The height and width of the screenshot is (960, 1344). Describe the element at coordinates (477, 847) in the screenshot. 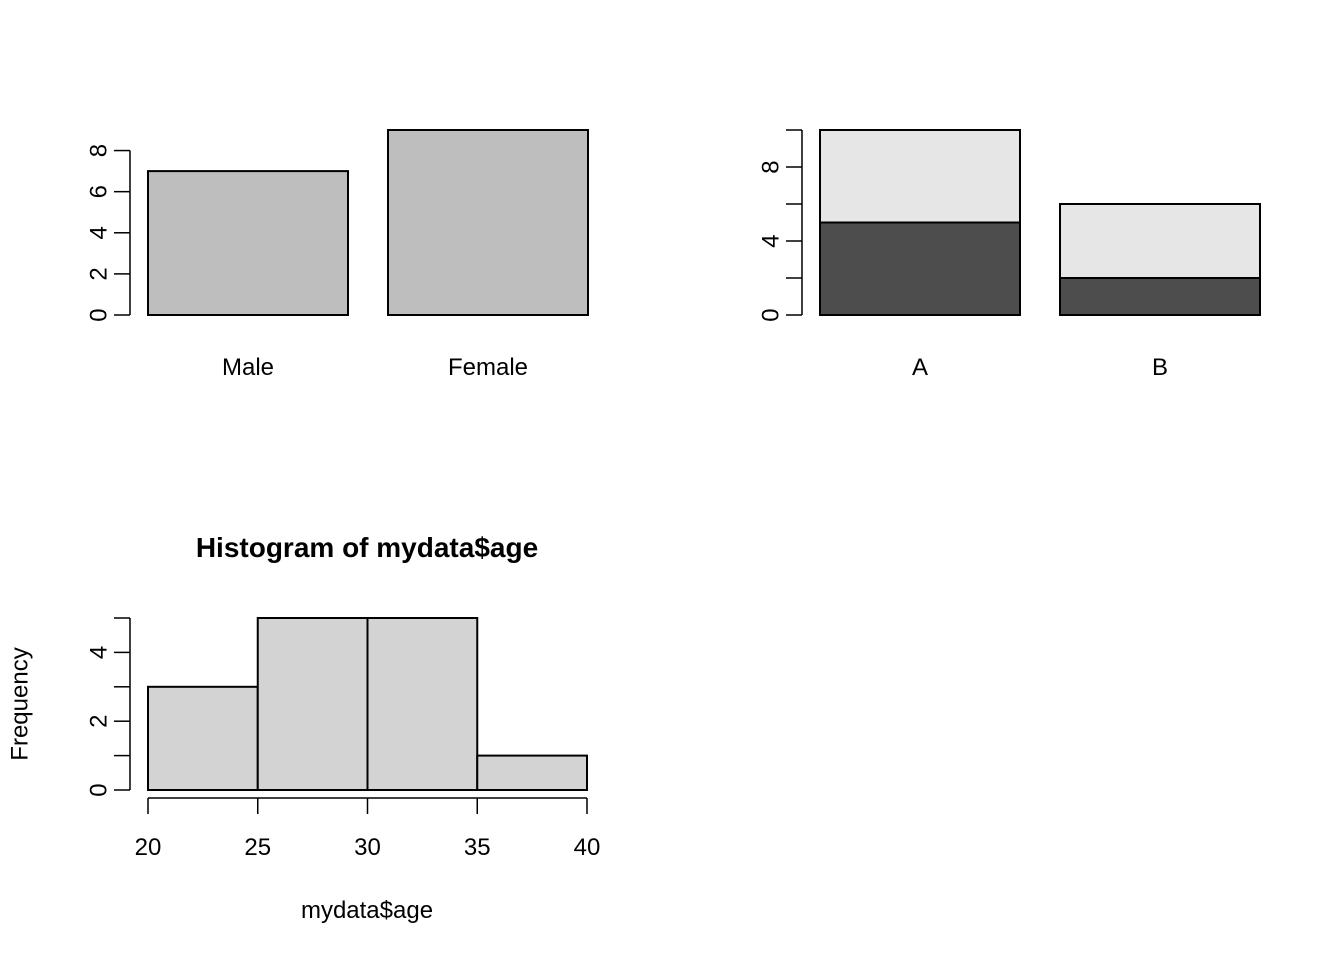

I see `x-tick-label: 35` at that location.